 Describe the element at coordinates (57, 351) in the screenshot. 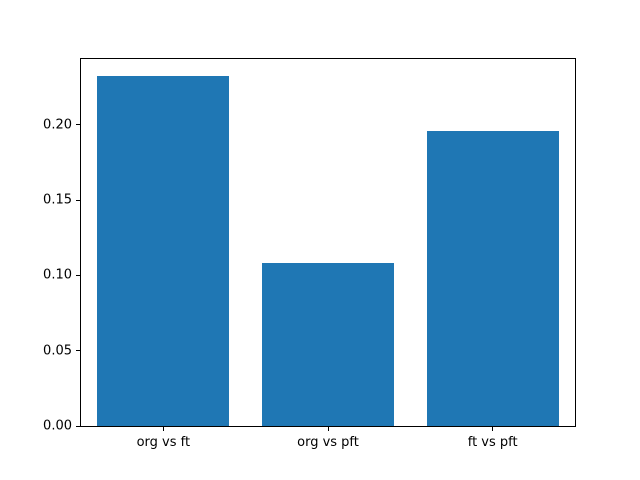

I see `y-tick-label: 0.05` at that location.